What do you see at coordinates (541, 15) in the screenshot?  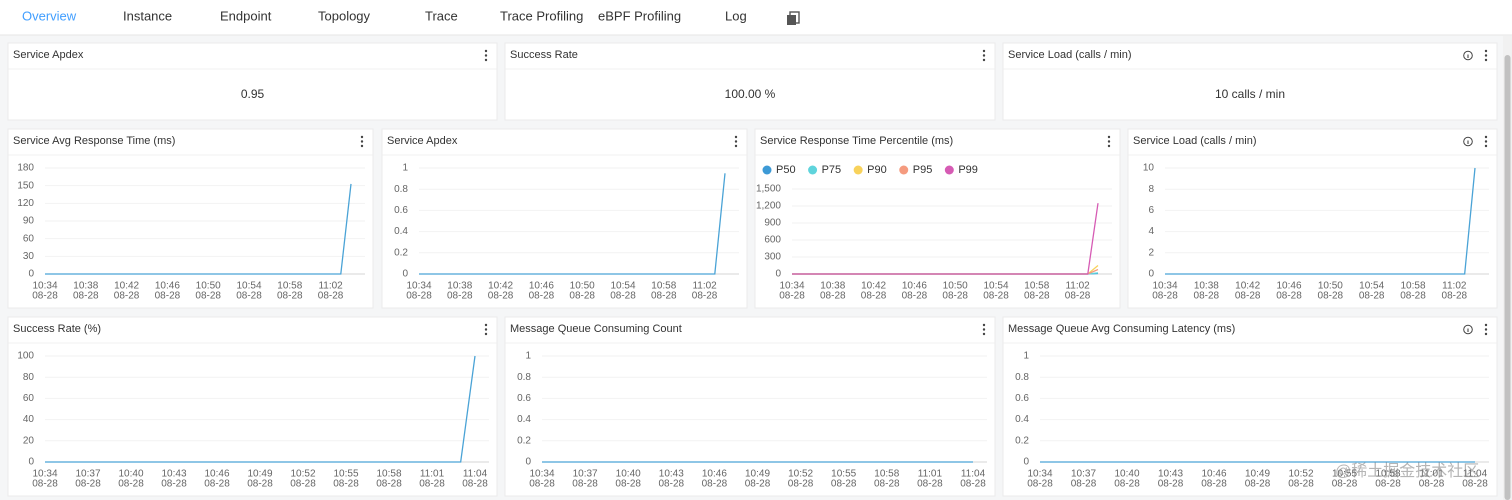 I see `tab: Trace Profiling` at bounding box center [541, 15].